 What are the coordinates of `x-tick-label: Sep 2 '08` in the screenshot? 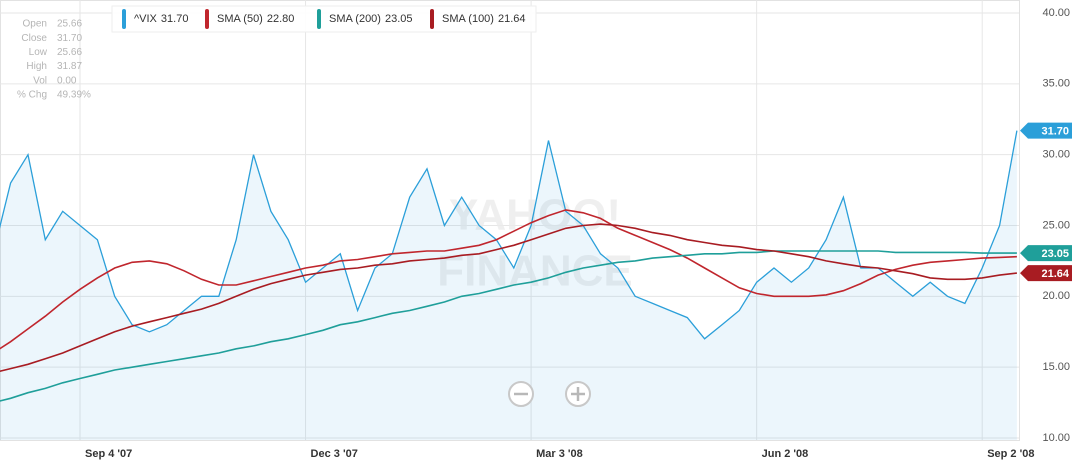 It's located at (1010, 454).